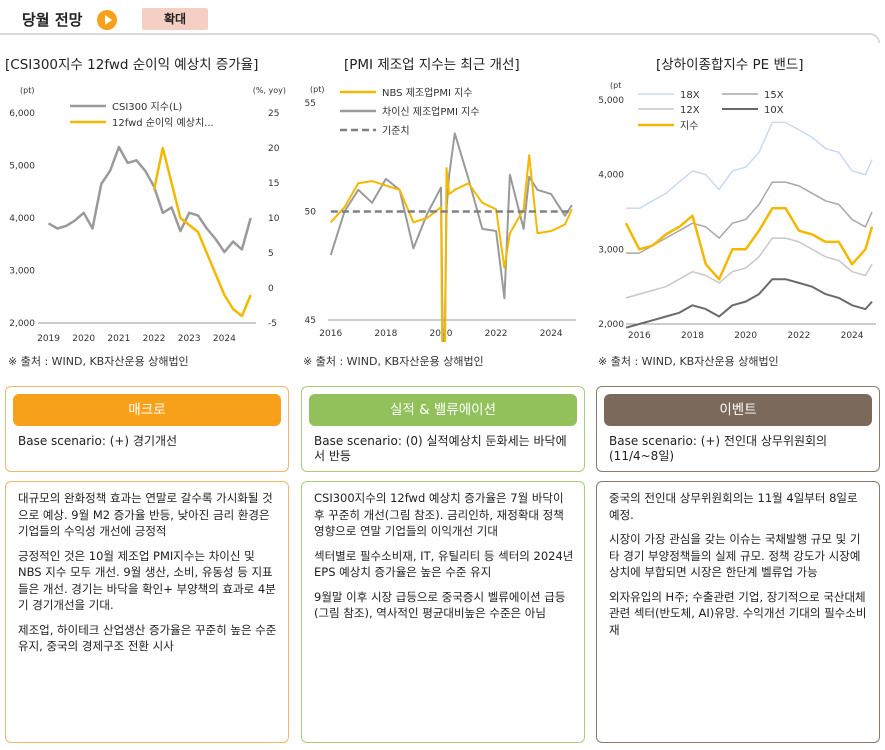  I want to click on y-tick-label: 55, so click(310, 104).